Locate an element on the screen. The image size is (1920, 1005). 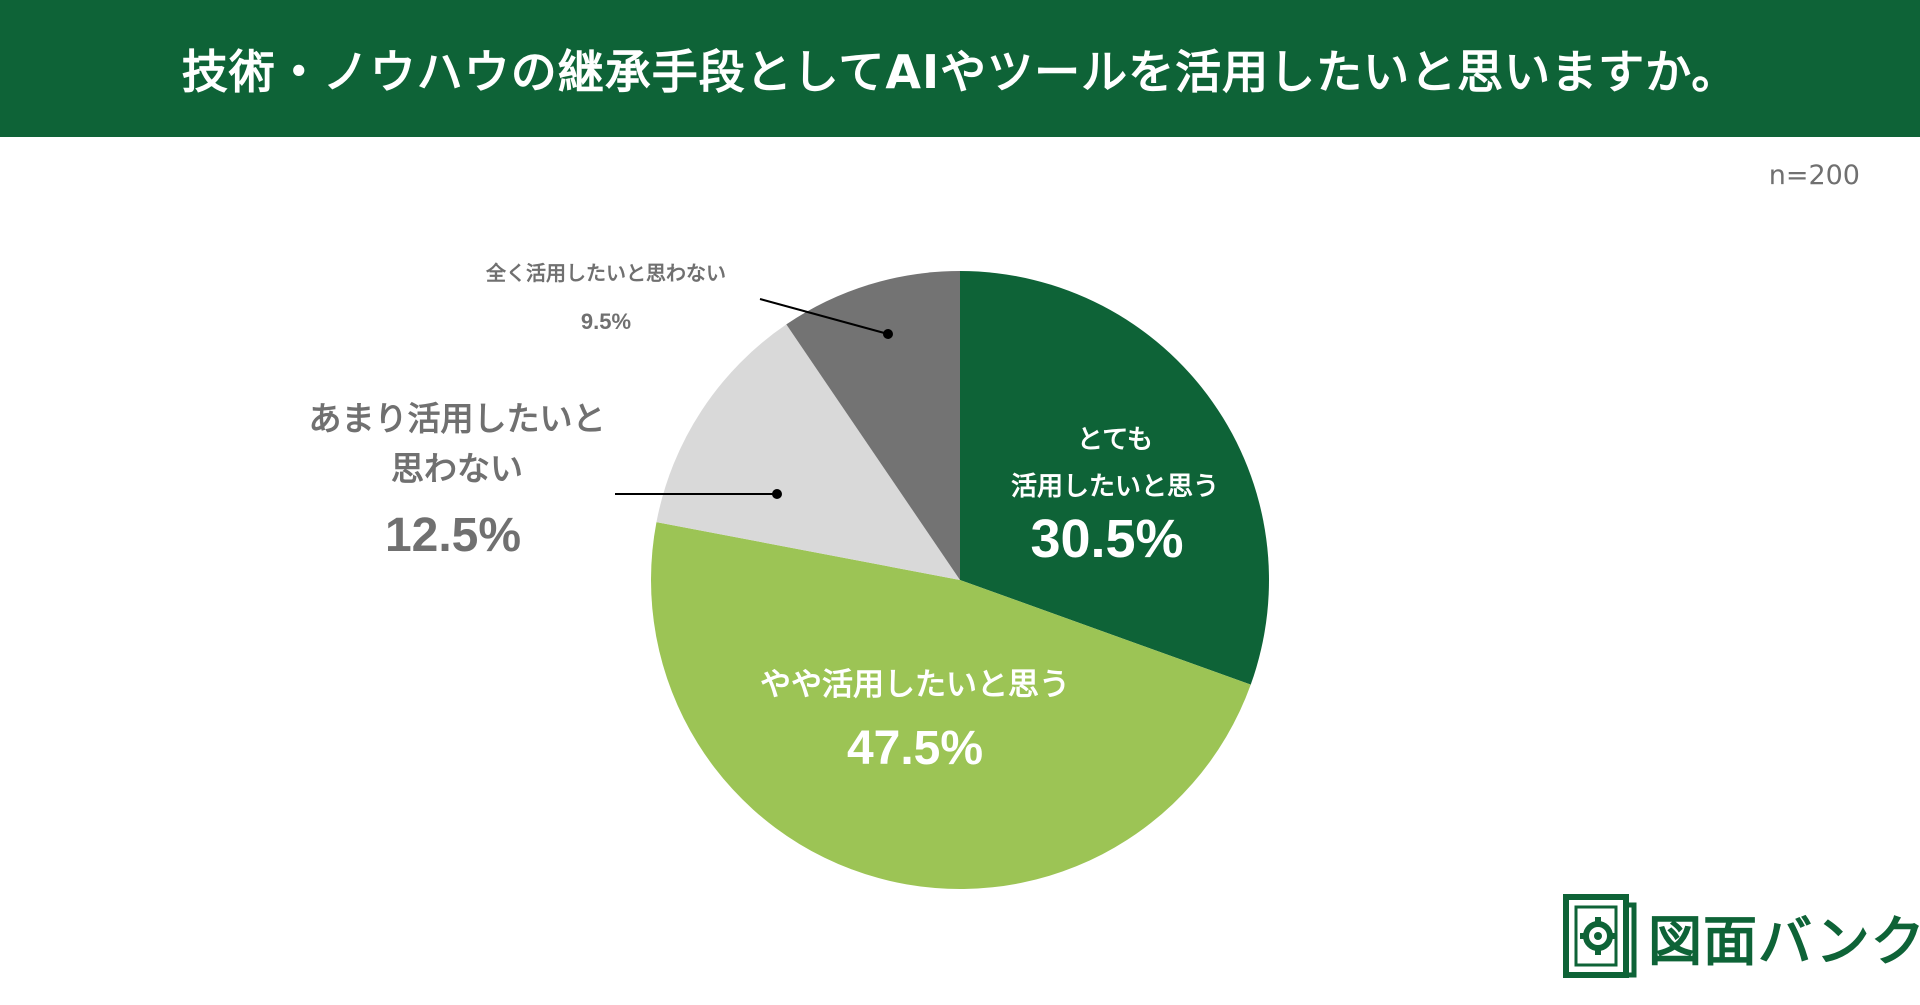
logo-text: 図面バンク is located at coordinates (1784, 941).